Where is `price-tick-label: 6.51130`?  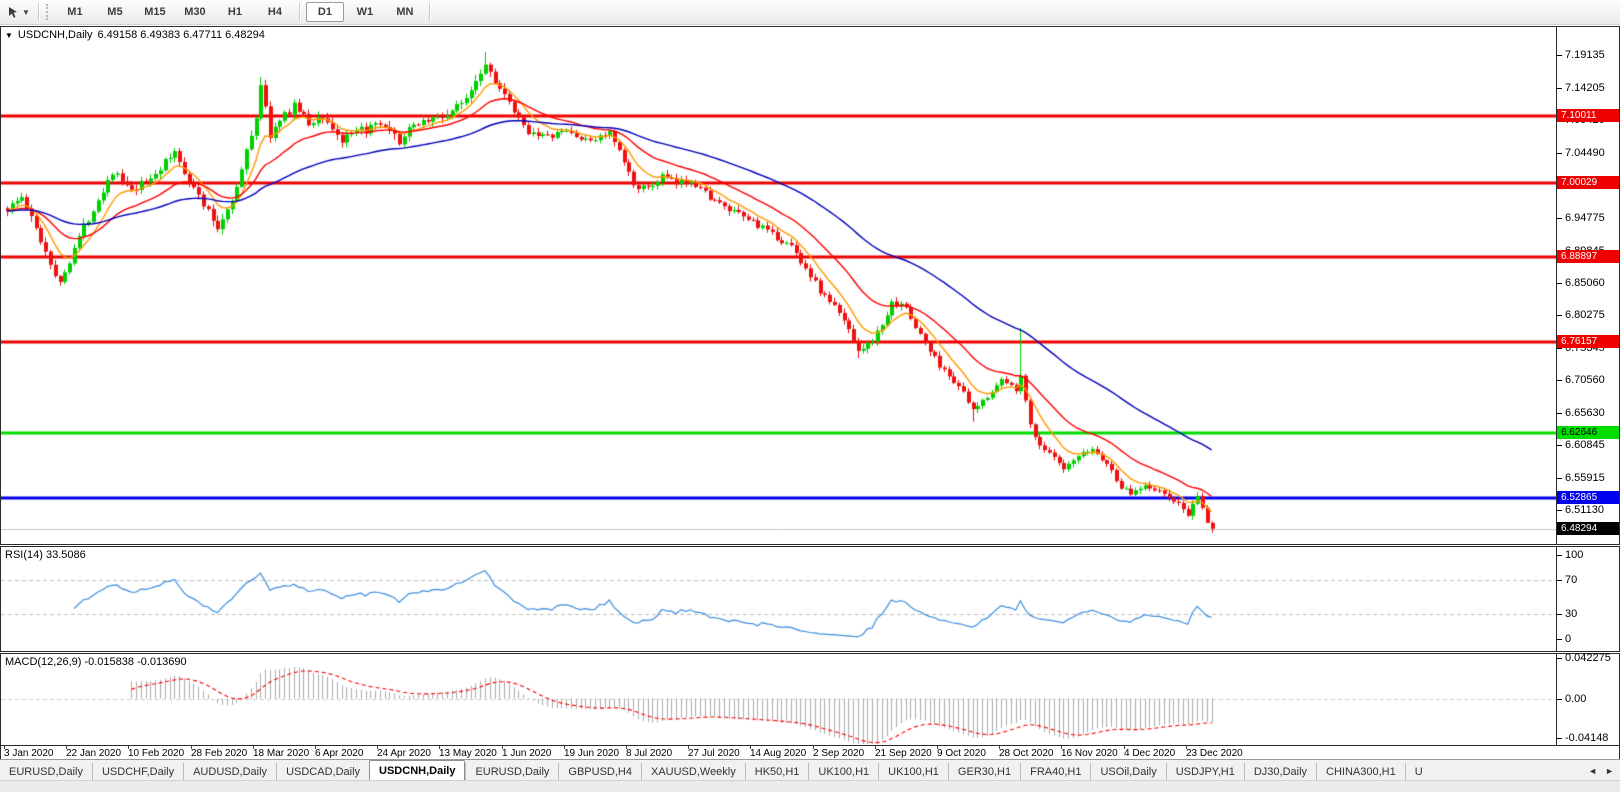
price-tick-label: 6.51130 is located at coordinates (1584, 510).